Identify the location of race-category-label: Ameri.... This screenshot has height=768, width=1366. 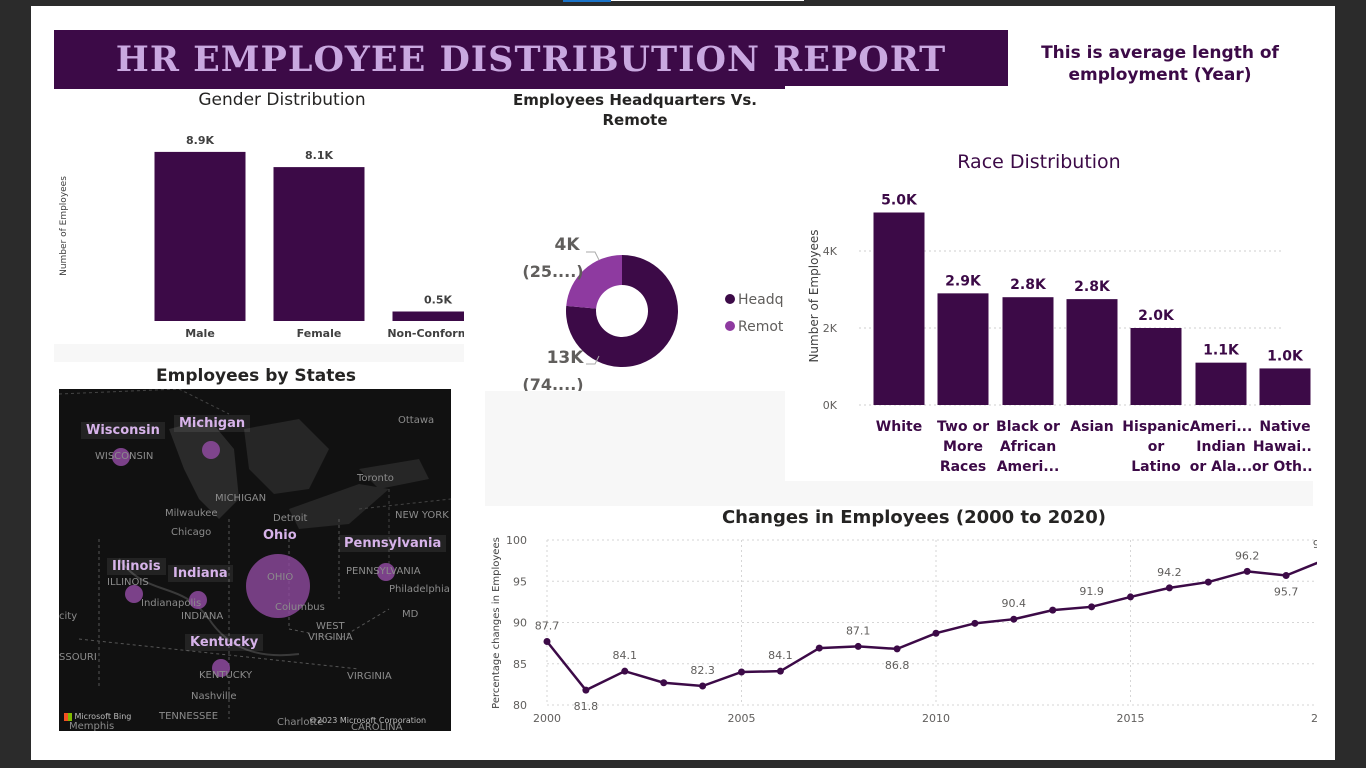
(1028, 467).